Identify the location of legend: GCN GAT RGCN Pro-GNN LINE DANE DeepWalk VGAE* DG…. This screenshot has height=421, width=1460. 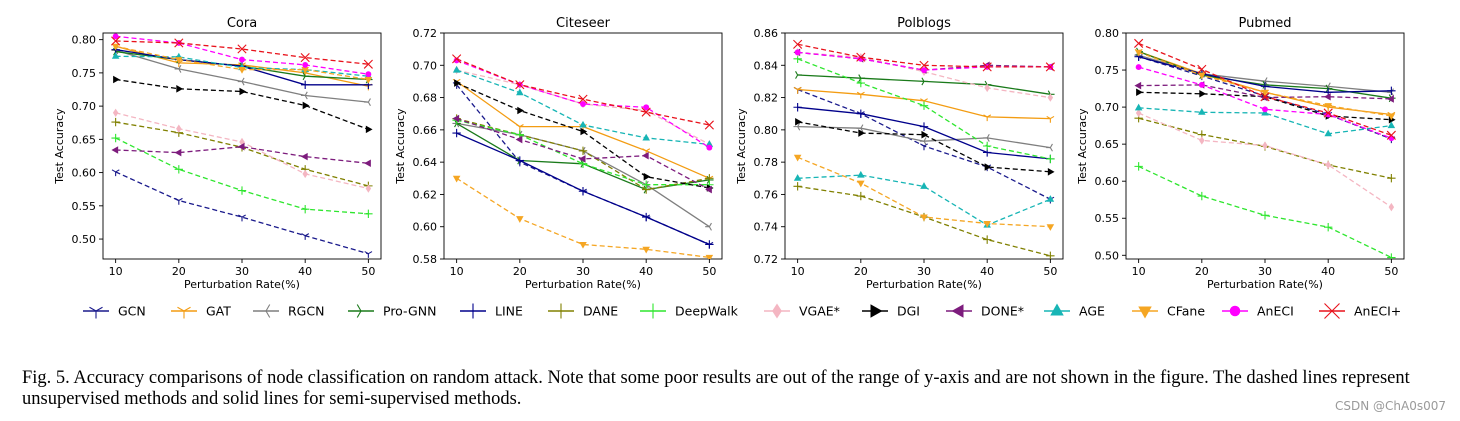
(742, 311).